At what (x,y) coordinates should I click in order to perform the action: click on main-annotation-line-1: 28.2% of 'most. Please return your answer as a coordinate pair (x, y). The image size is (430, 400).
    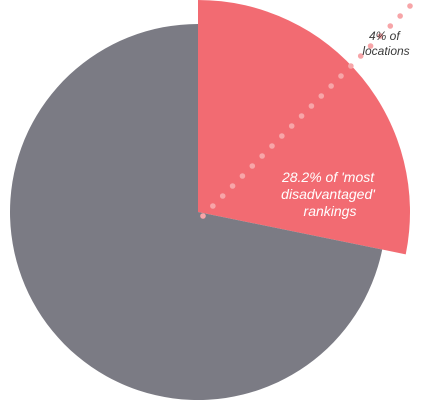
    Looking at the image, I should click on (328, 177).